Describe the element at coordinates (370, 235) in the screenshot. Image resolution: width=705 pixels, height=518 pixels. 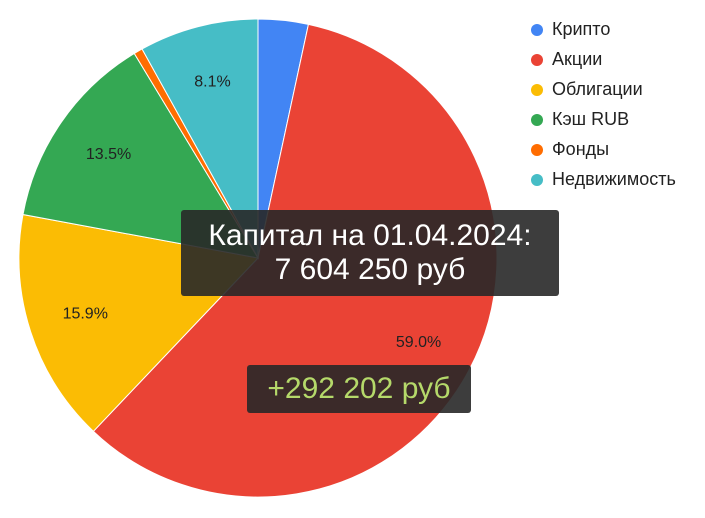
I see `capital-title: Капитал на 01.04.2024:` at that location.